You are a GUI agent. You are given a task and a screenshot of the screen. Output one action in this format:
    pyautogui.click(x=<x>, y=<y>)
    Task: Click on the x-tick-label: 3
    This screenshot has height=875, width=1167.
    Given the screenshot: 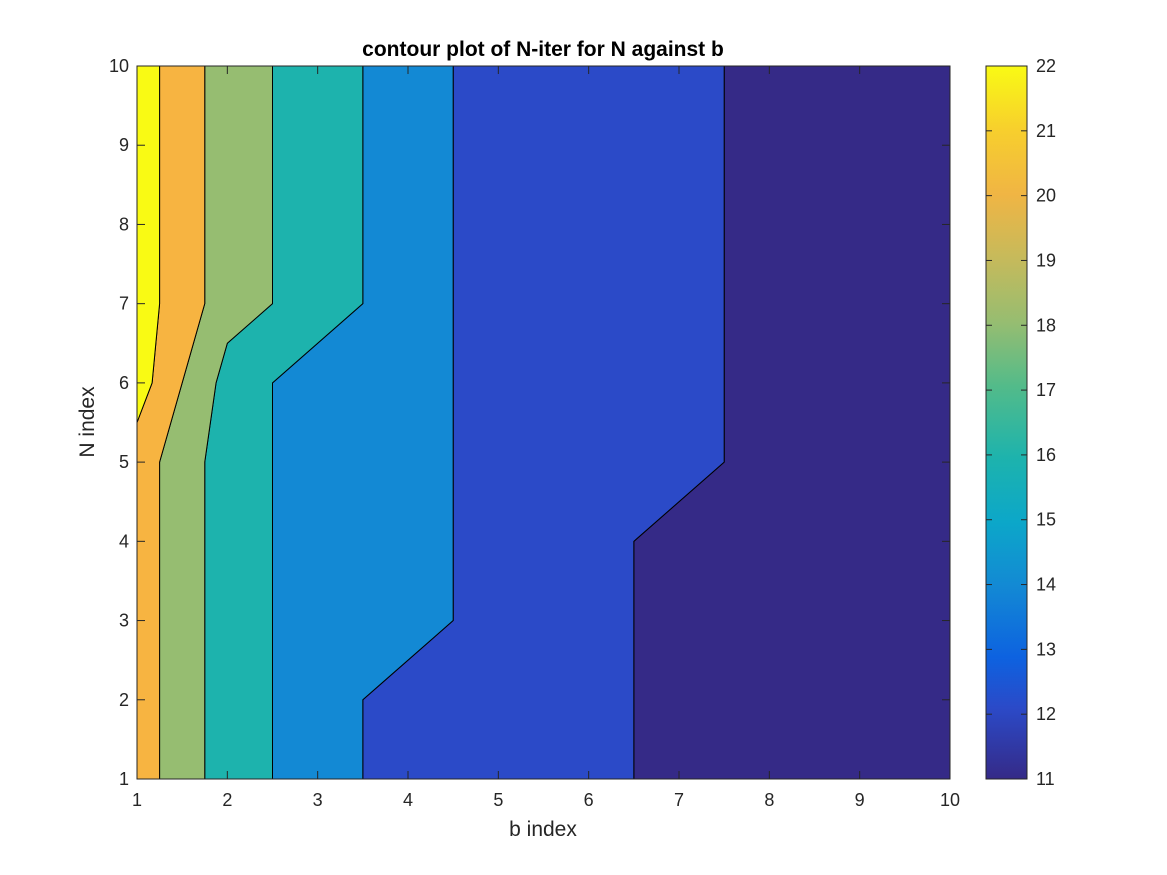 What is the action you would take?
    pyautogui.click(x=318, y=800)
    